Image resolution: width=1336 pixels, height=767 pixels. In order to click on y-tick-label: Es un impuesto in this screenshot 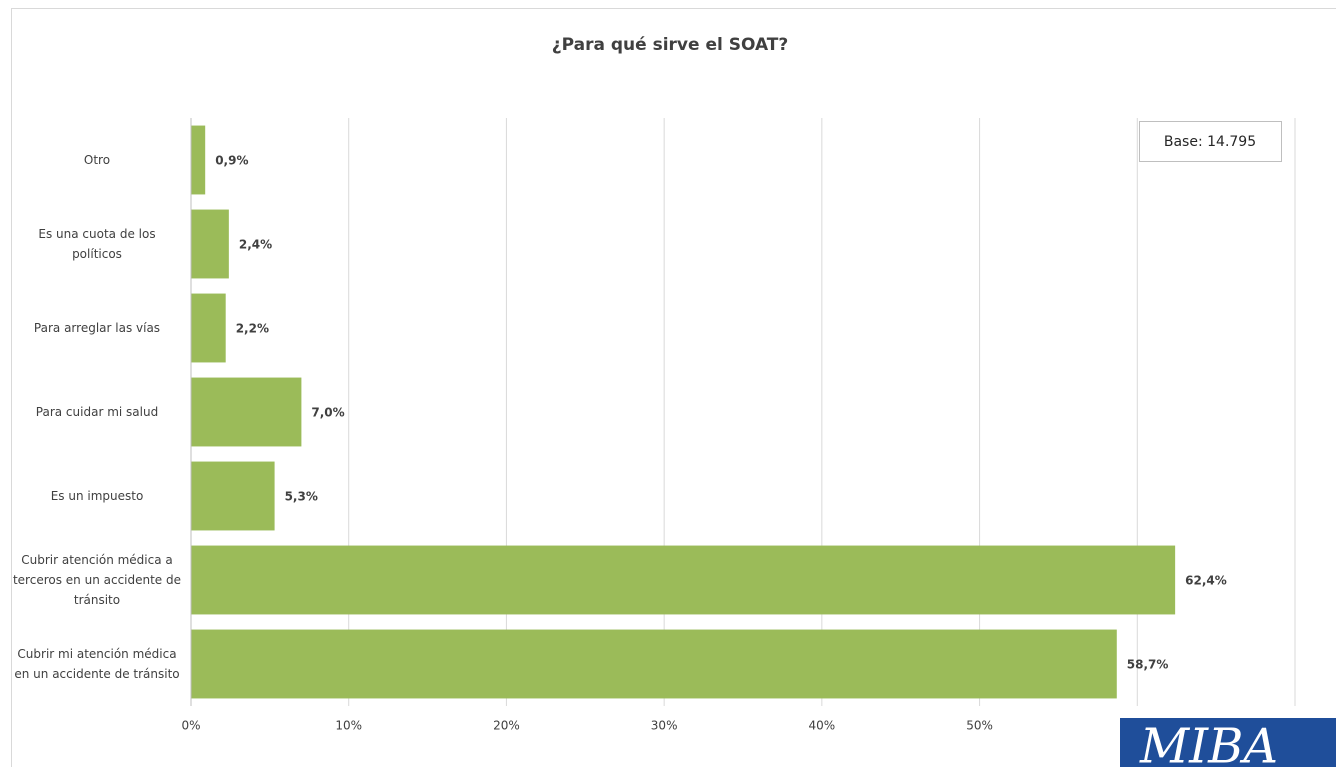, I will do `click(97, 496)`.